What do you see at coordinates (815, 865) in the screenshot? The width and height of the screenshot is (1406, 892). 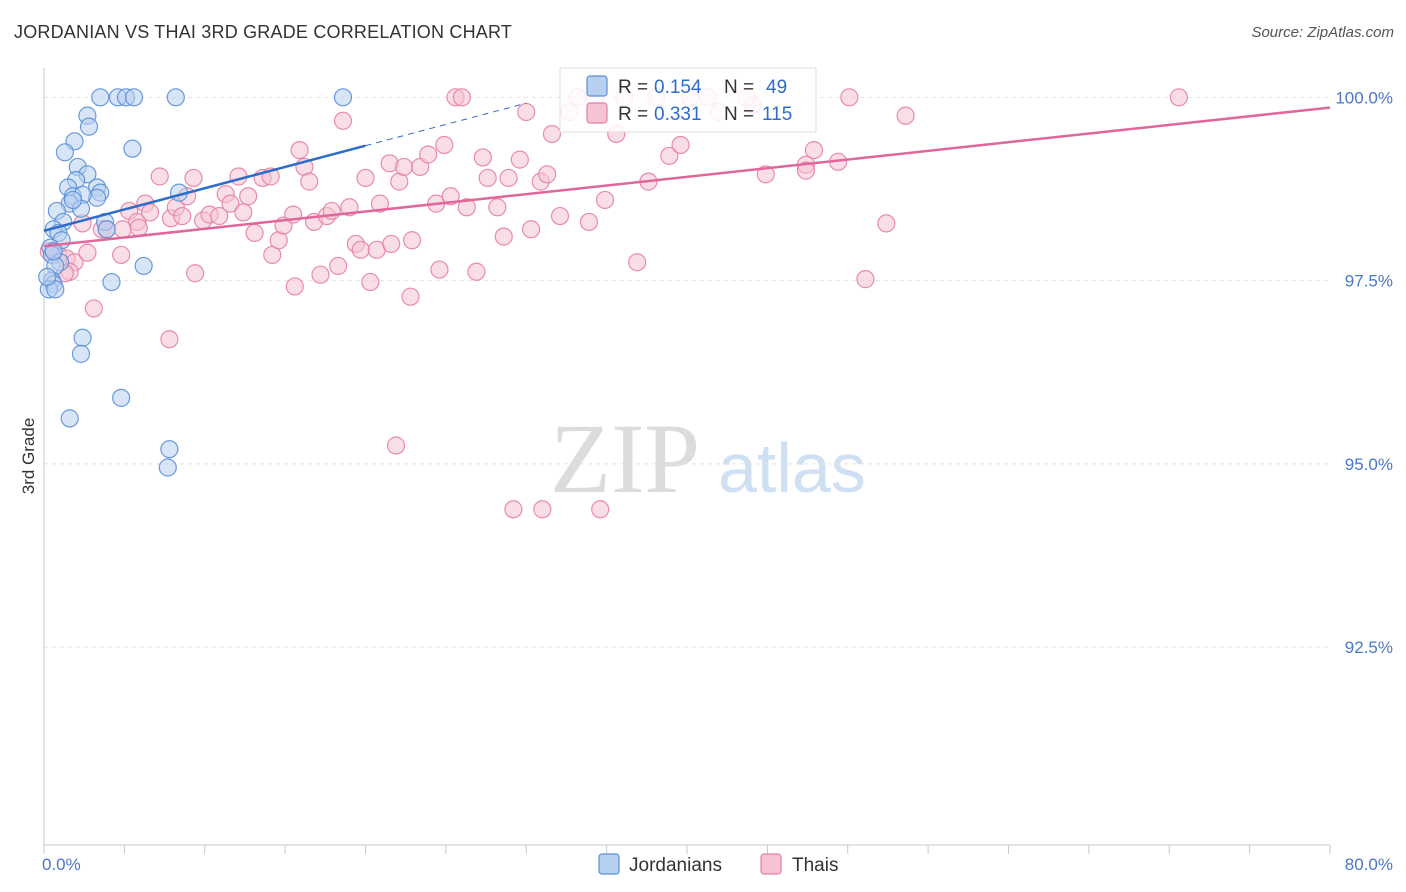 I see `series-legend-label-thais: Thais` at bounding box center [815, 865].